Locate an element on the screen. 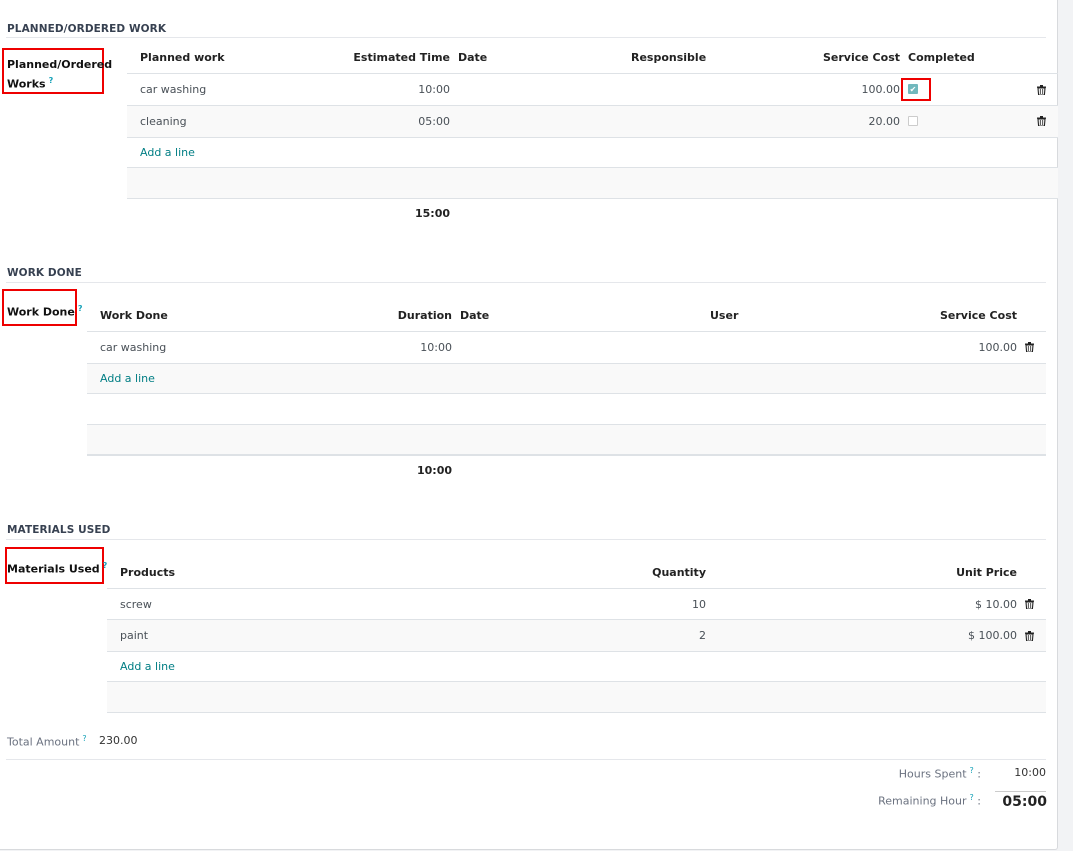 This screenshot has width=1073, height=851. cell-product: paint is located at coordinates (134, 635).